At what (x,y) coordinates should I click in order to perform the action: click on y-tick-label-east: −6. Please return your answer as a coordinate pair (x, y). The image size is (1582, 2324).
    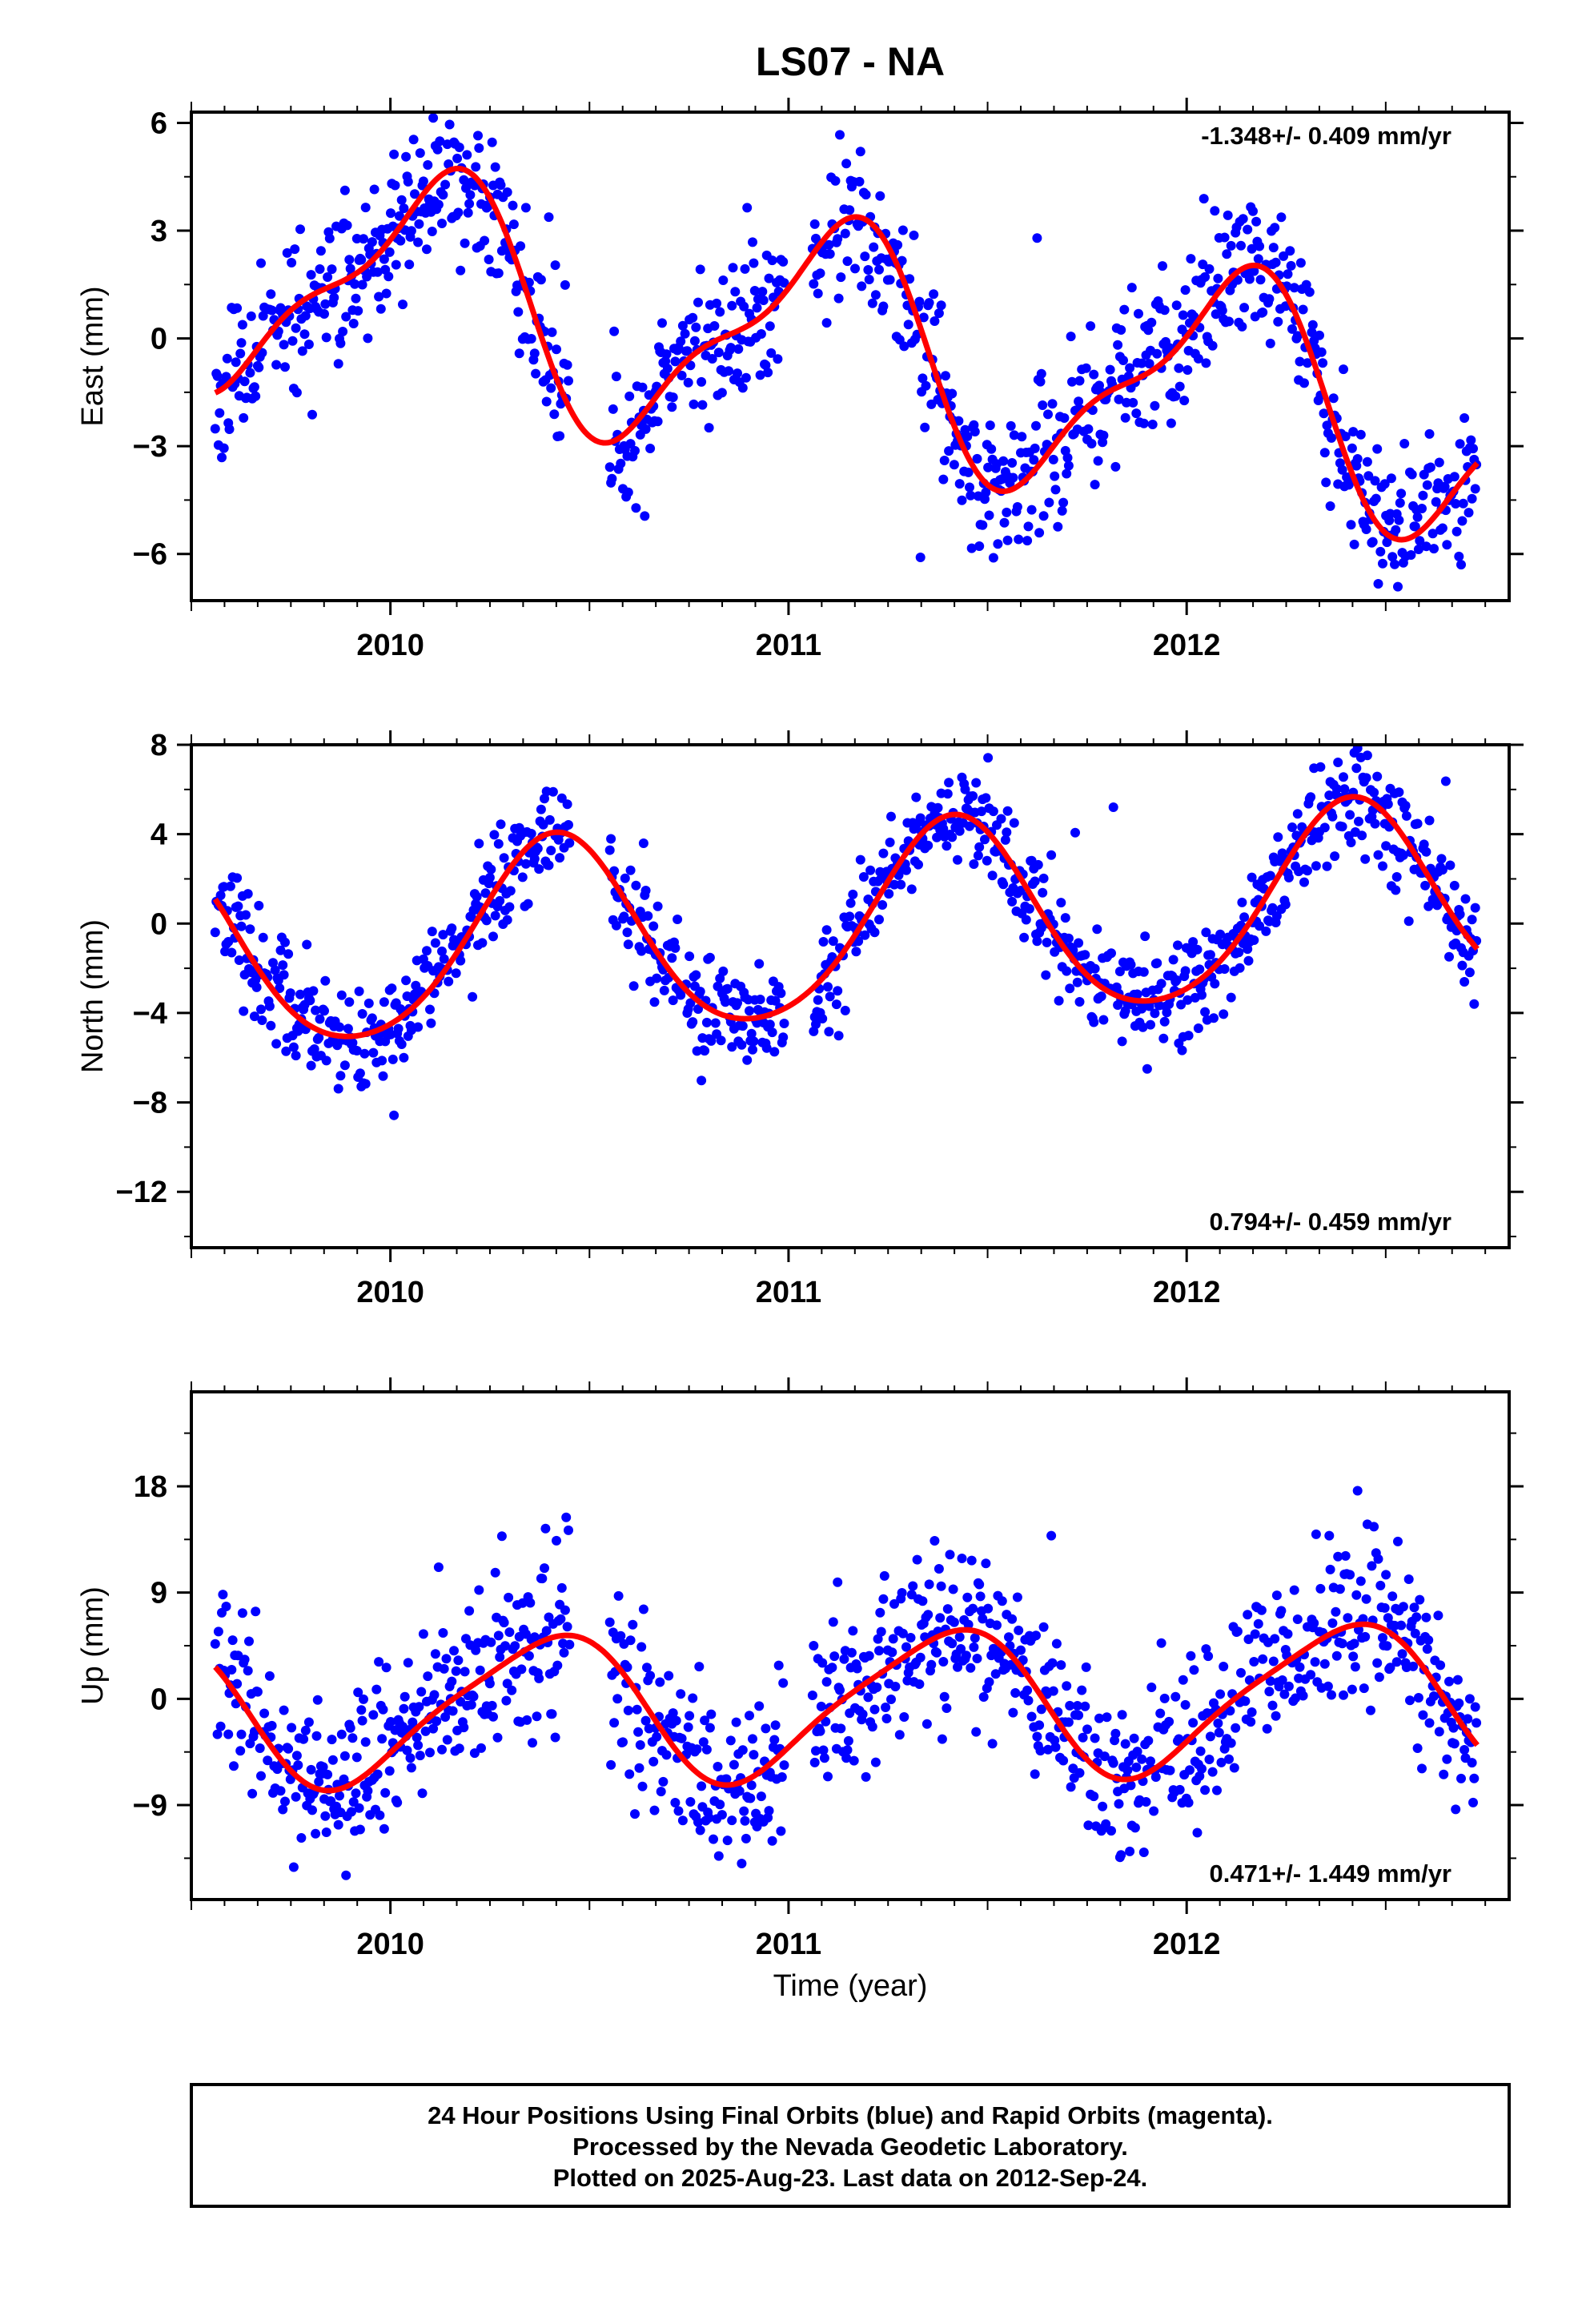
    Looking at the image, I should click on (150, 555).